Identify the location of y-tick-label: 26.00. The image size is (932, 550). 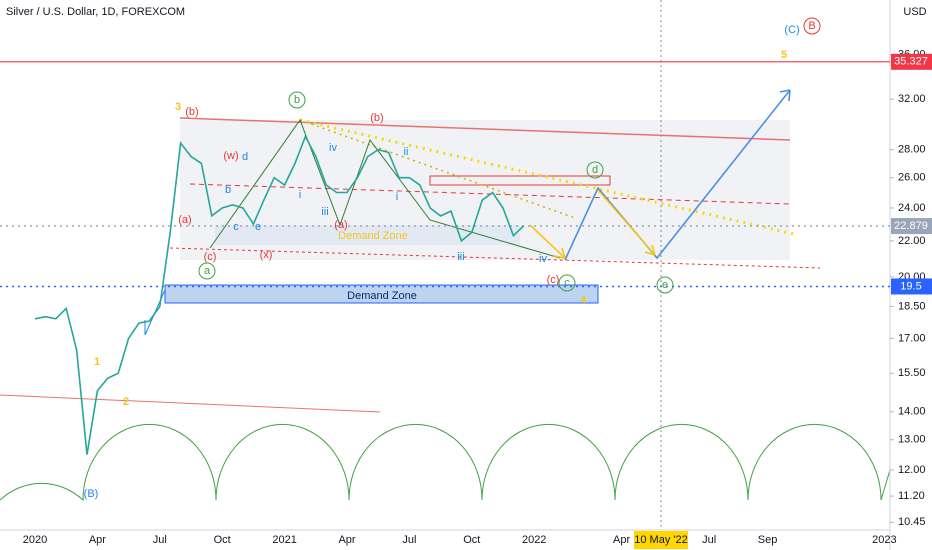
(912, 178).